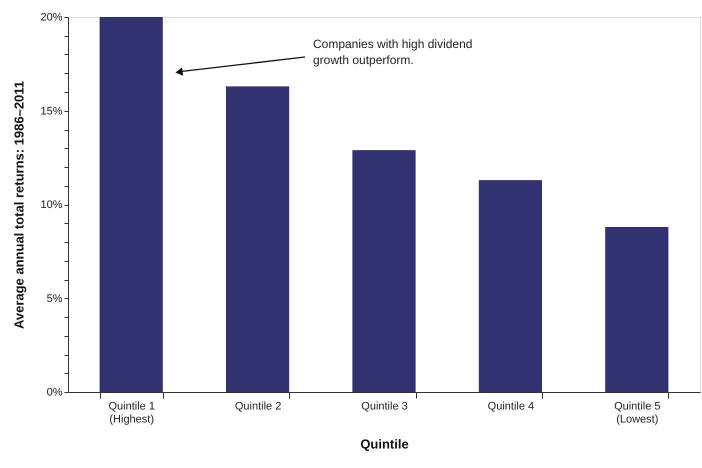 Image resolution: width=702 pixels, height=468 pixels. Describe the element at coordinates (51, 18) in the screenshot. I see `y-tick-label: 20%` at that location.